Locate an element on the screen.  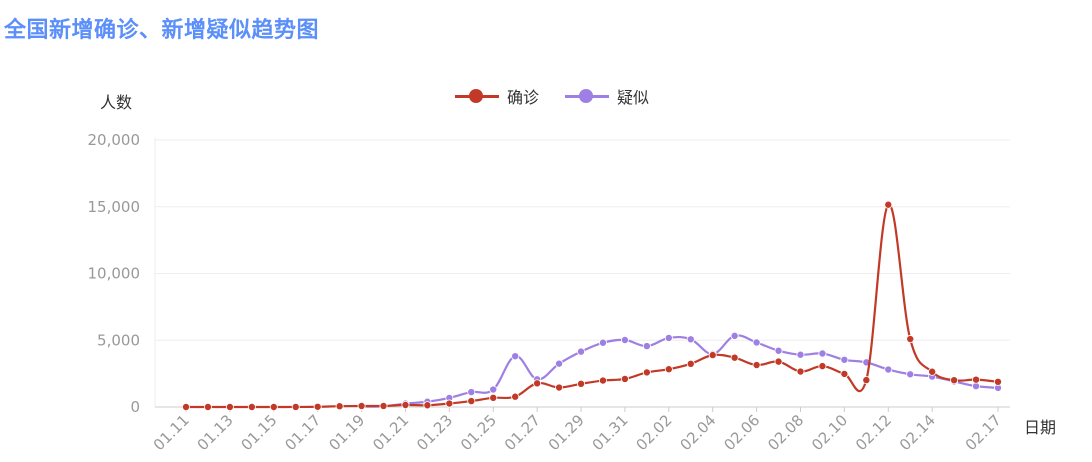
legend-item-suspected: 疑似 is located at coordinates (607, 96).